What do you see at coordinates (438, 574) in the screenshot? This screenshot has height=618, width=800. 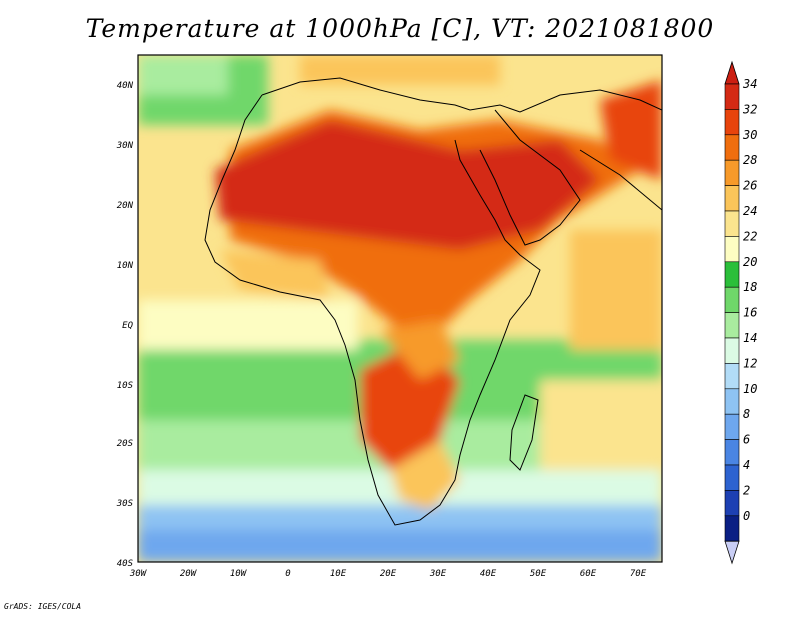 I see `lon-label: 30E` at bounding box center [438, 574].